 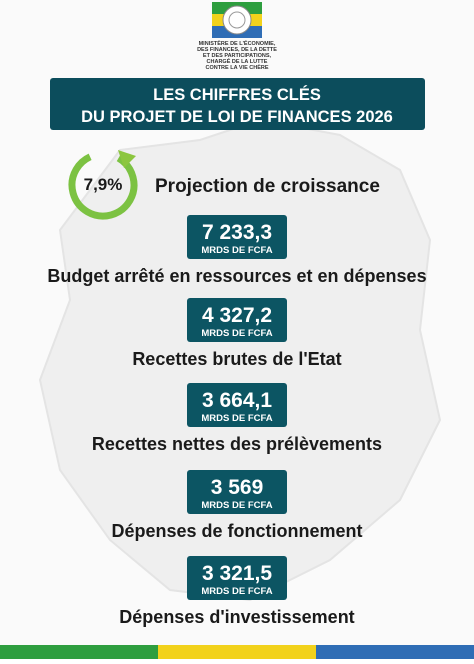 What do you see at coordinates (79, 652) in the screenshot?
I see `stripe-green` at bounding box center [79, 652].